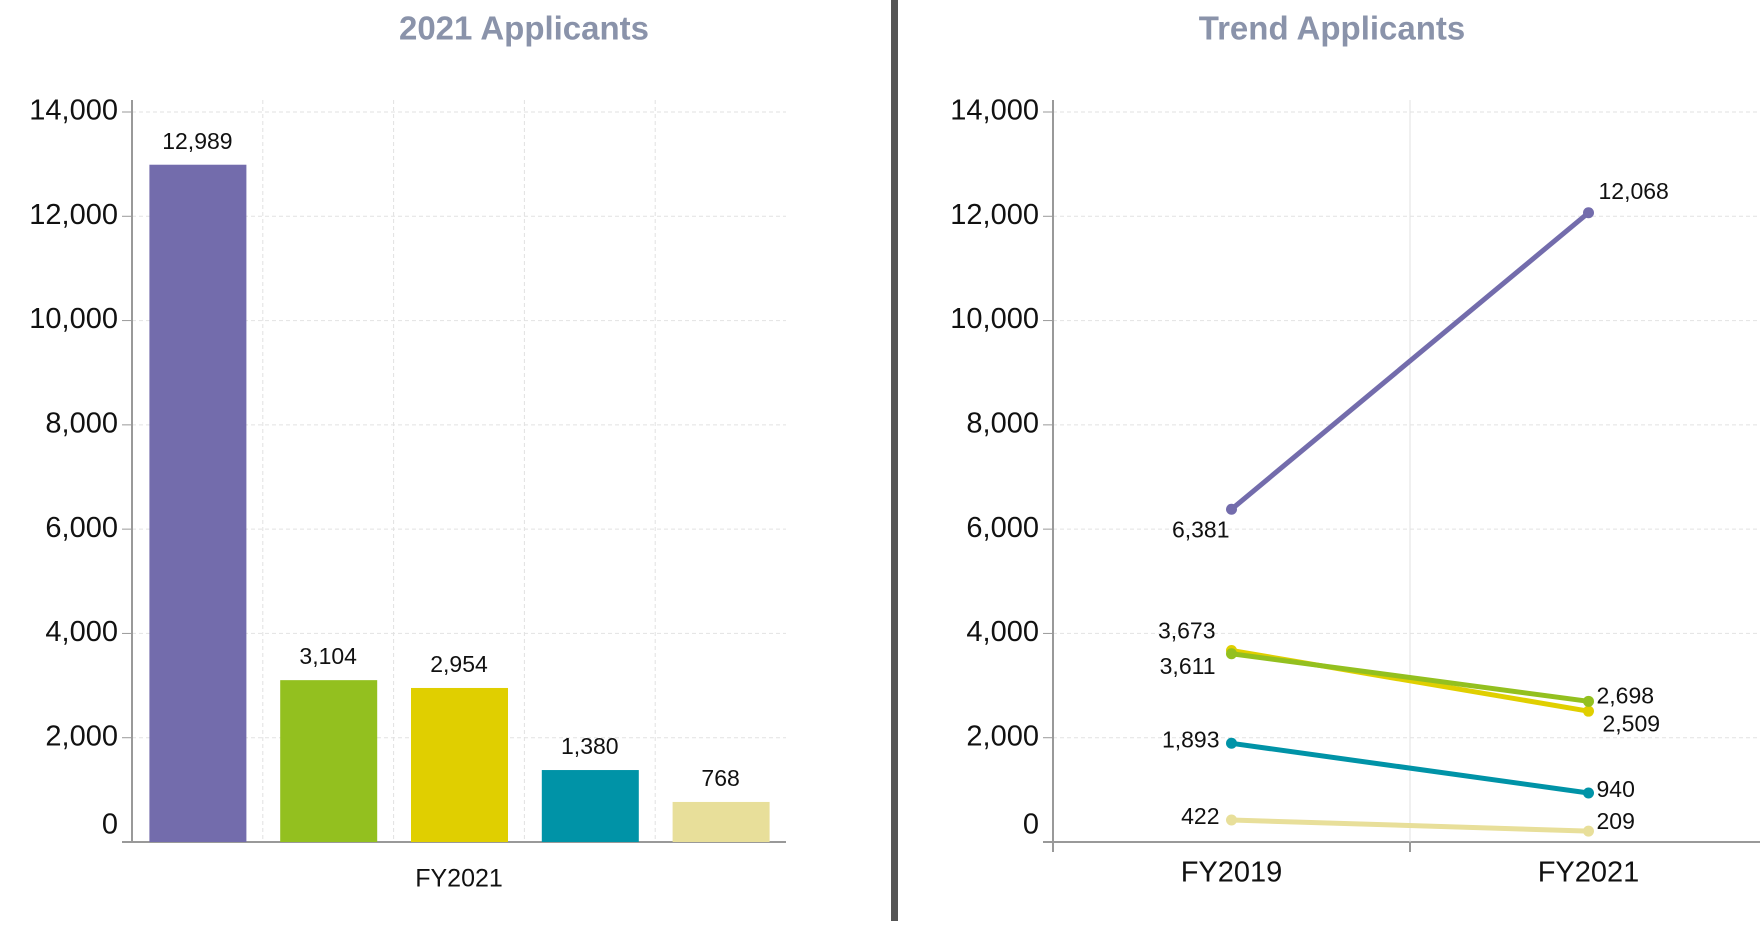 The height and width of the screenshot is (926, 1760). What do you see at coordinates (1232, 873) in the screenshot?
I see `x-tick-label: FY2019` at bounding box center [1232, 873].